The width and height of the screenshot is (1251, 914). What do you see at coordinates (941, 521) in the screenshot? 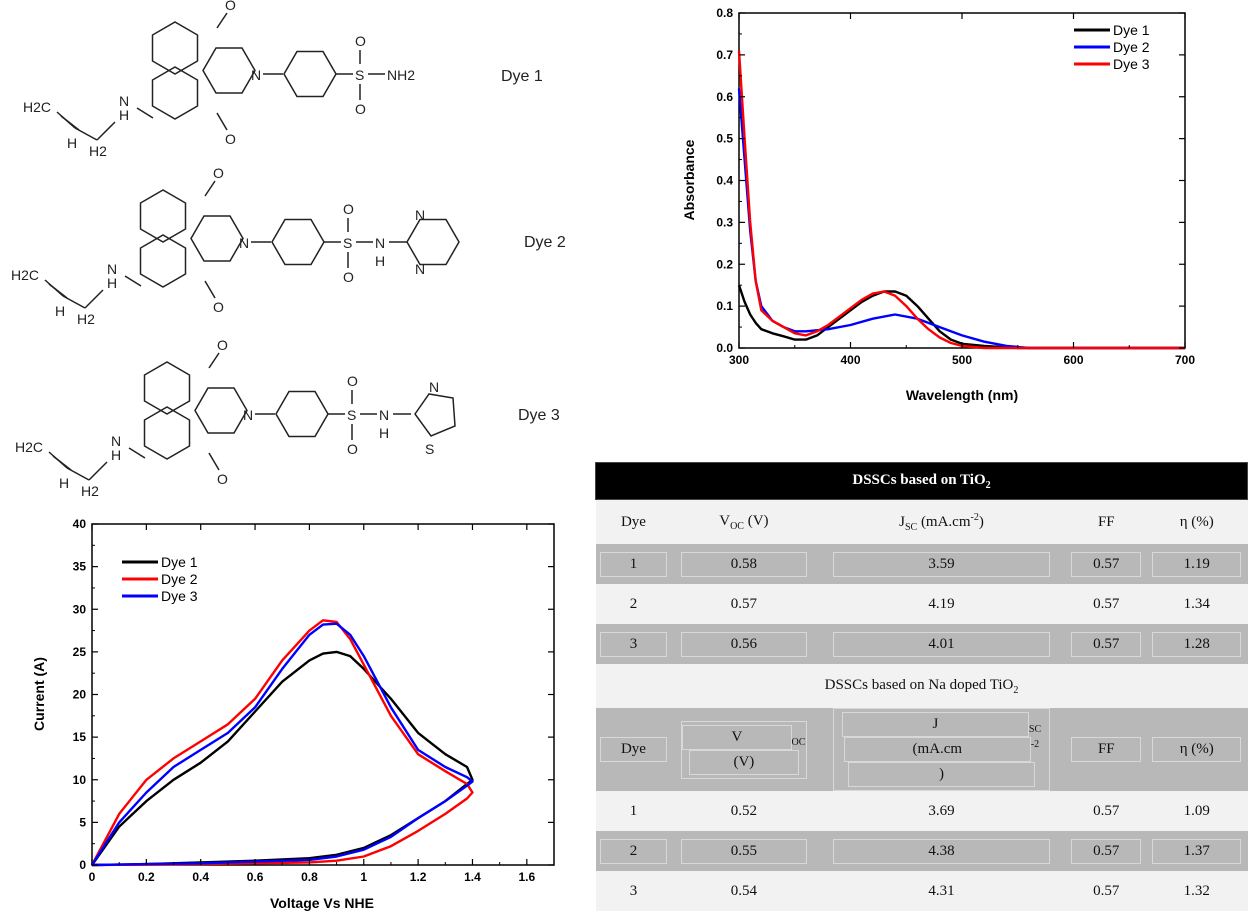
I see `header-jsc: JSC (mA.cm-2)` at bounding box center [941, 521].